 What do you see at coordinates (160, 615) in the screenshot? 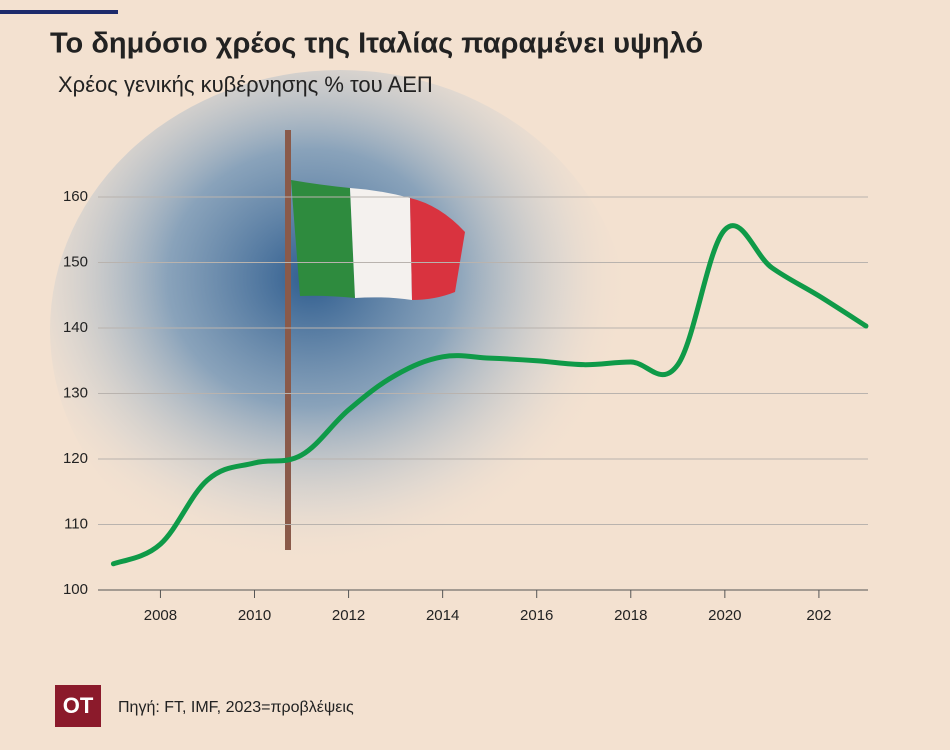
I see `x-tick-label: 2008` at bounding box center [160, 615].